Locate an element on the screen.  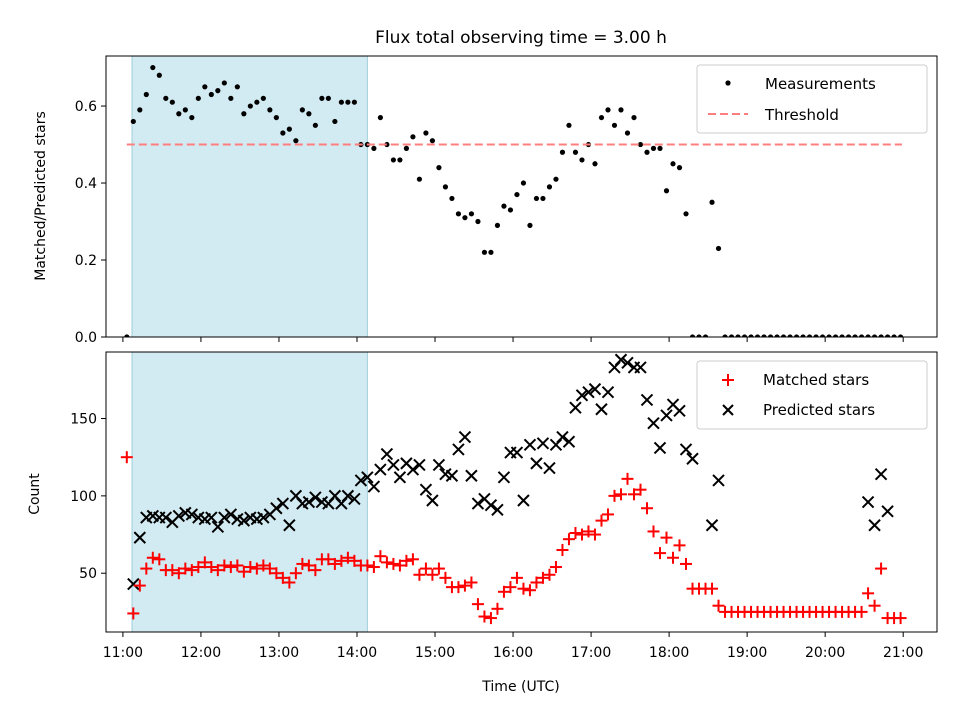
y-tick-label: 100 is located at coordinates (83, 497).